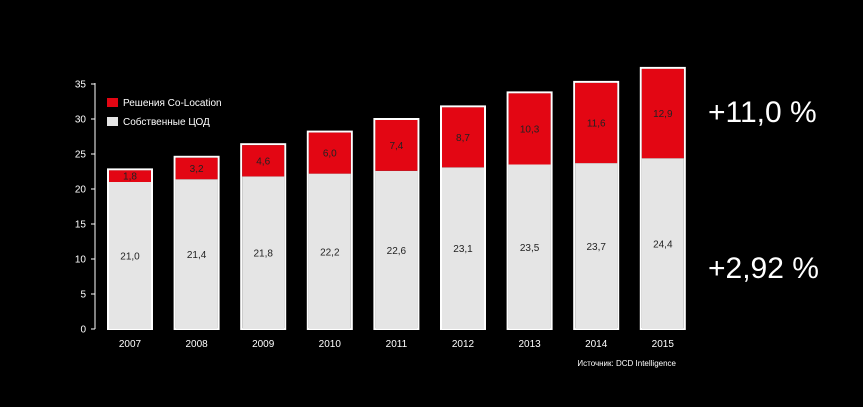 This screenshot has height=407, width=863. What do you see at coordinates (626, 363) in the screenshot?
I see `source-note: Источник: DCD Intelligence` at bounding box center [626, 363].